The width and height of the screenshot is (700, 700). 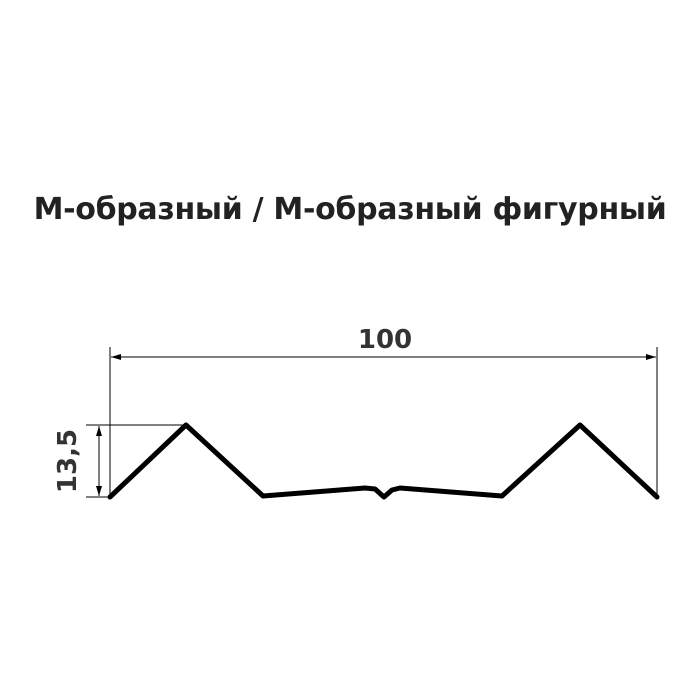 I want to click on height-dimension: 13,5, so click(x=119, y=461).